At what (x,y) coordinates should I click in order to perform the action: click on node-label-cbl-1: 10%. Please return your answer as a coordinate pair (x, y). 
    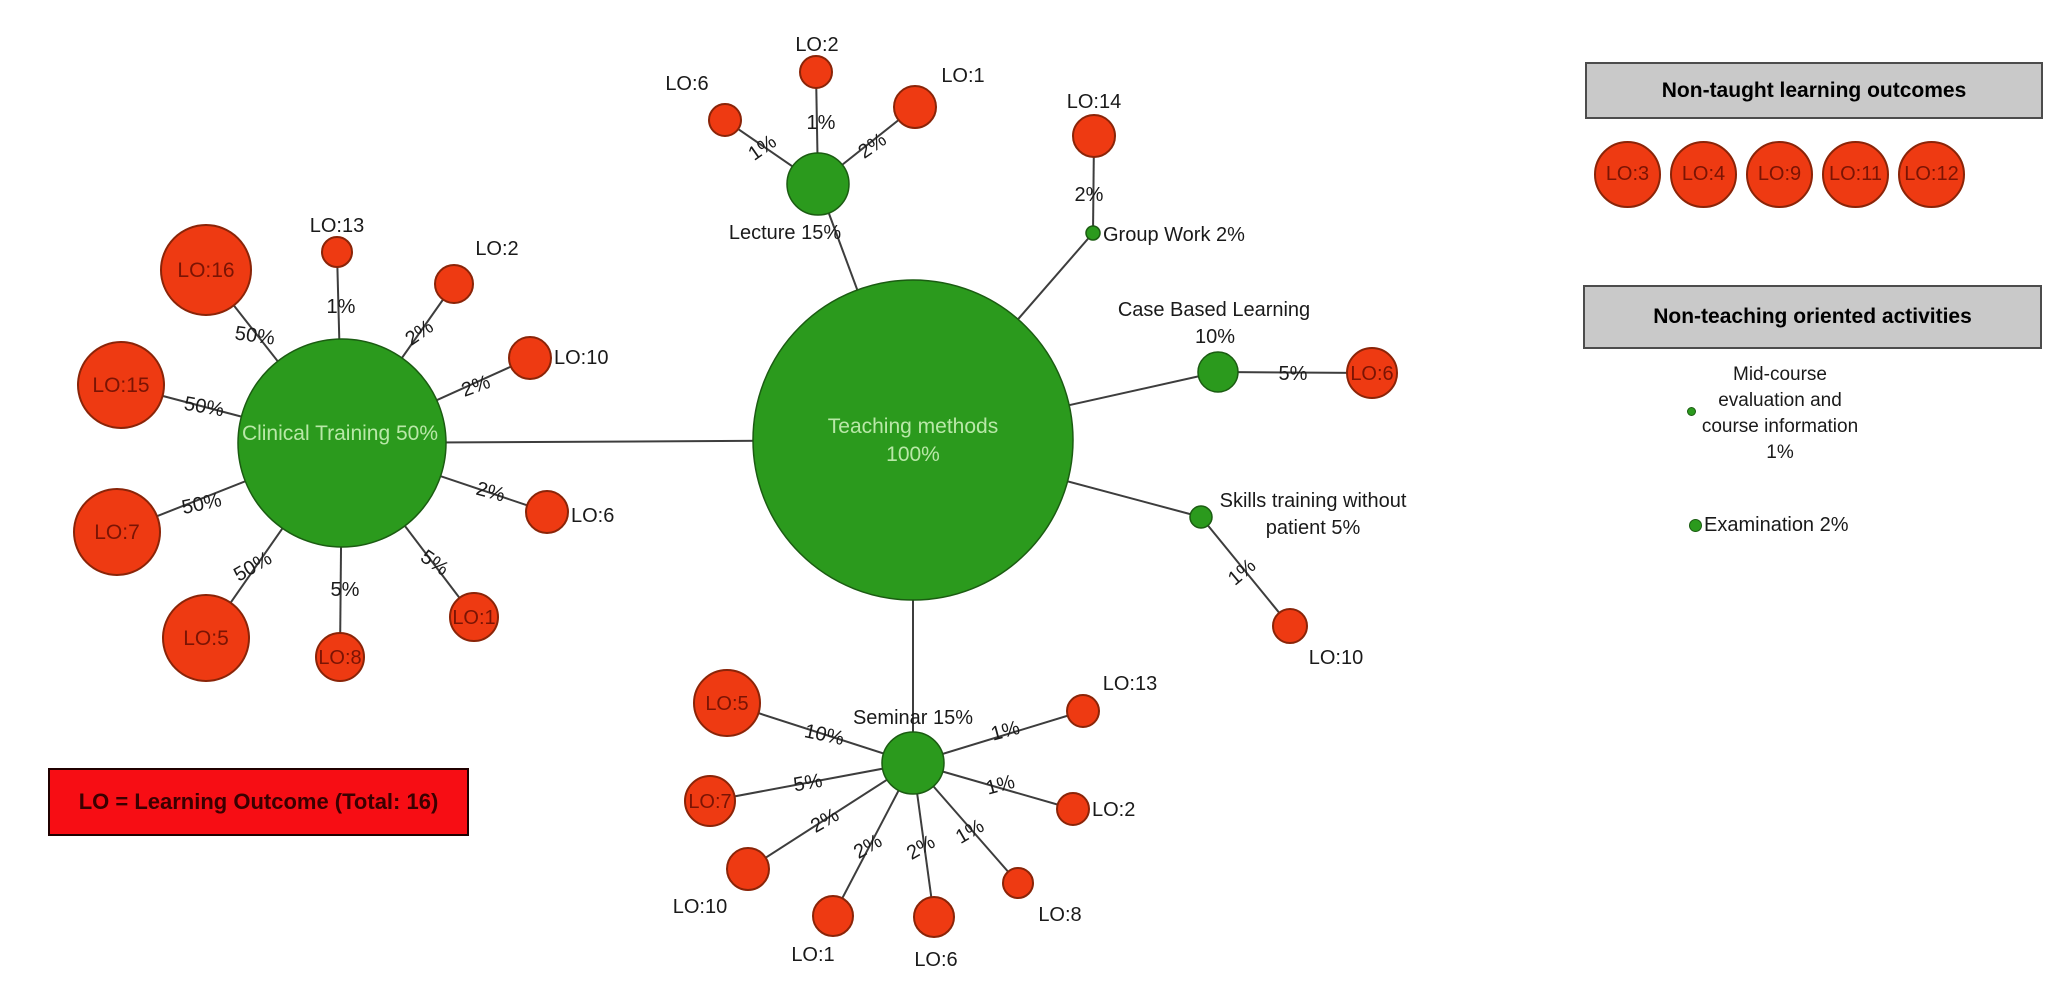
    Looking at the image, I should click on (1215, 337).